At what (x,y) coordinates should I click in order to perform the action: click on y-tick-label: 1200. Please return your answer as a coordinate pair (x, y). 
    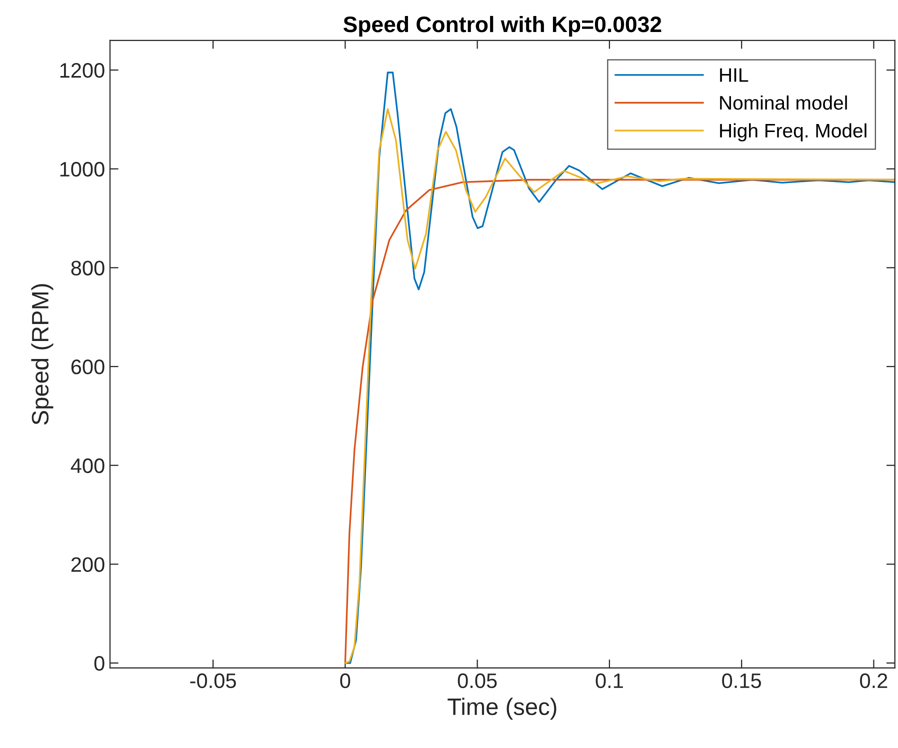
    Looking at the image, I should click on (82, 70).